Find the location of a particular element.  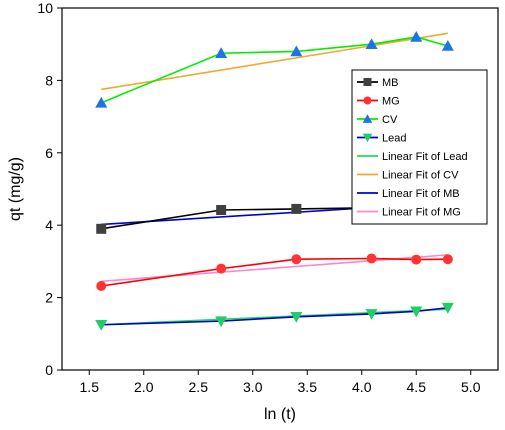

series-linear-fit-of-lead is located at coordinates (274, 317).